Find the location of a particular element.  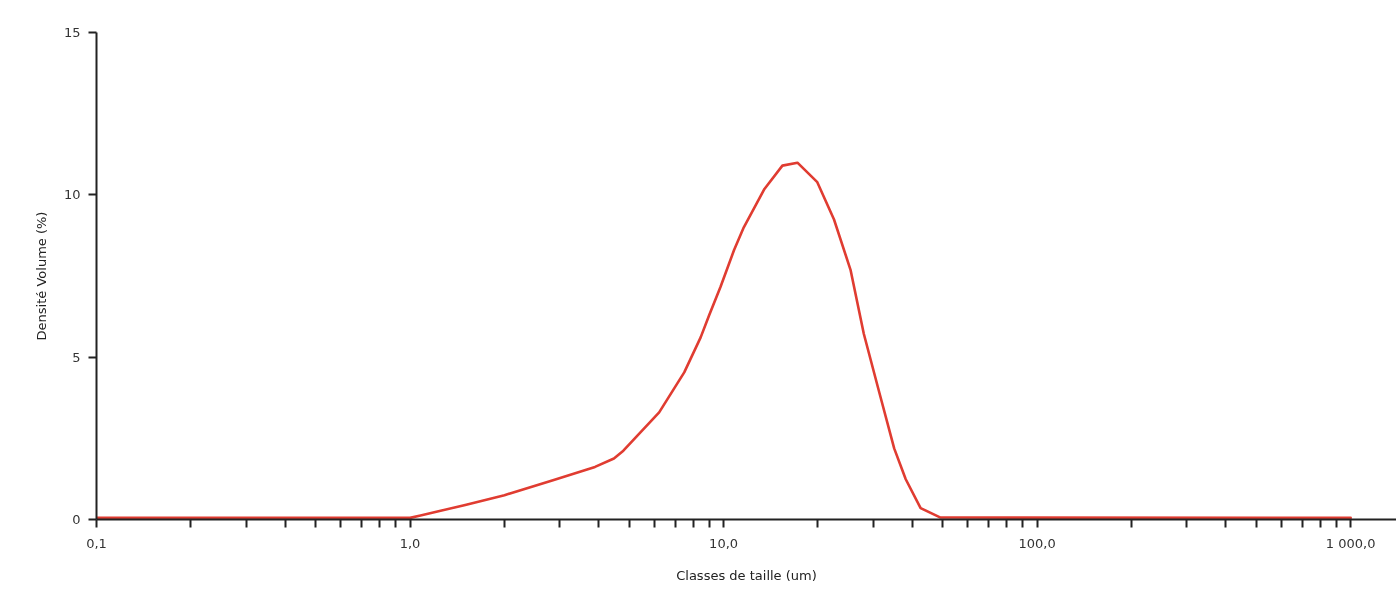

x-tick-label: 0,1 is located at coordinates (96, 543).